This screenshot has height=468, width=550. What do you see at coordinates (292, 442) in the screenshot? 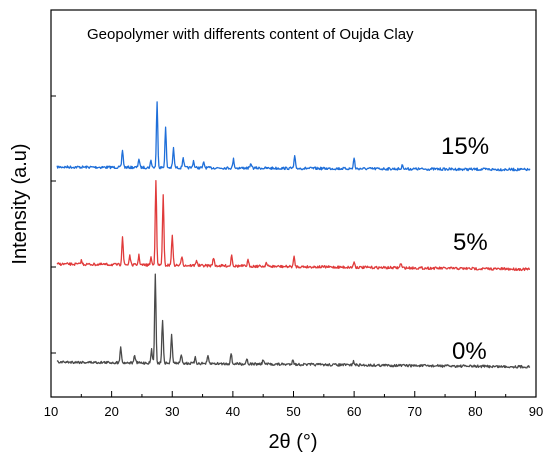
I see `x-axis-label: 2θ (°)` at bounding box center [292, 442].